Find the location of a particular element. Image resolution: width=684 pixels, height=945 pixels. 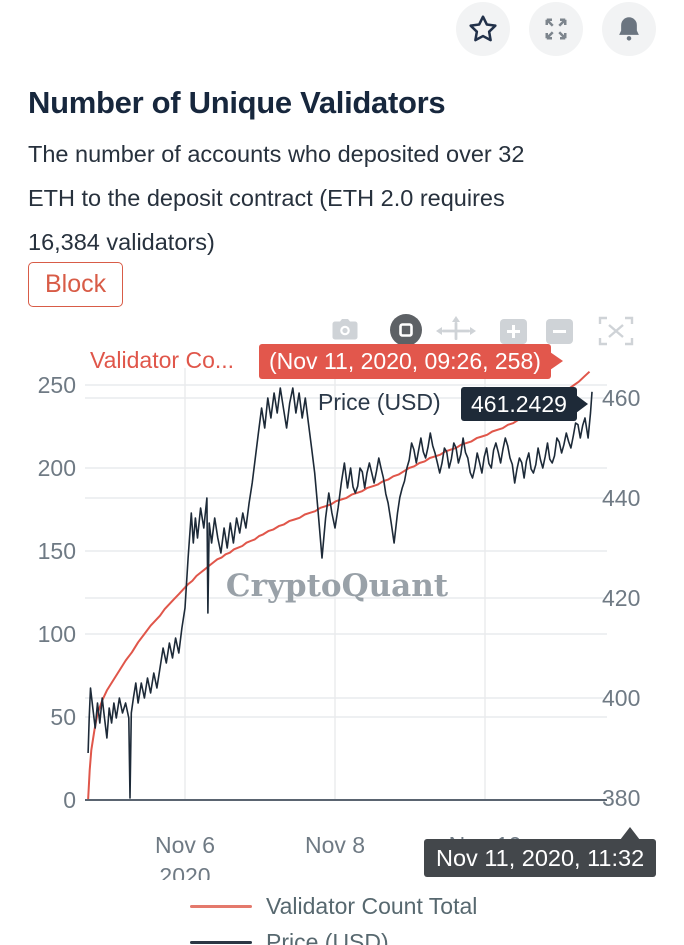

hover-tooltip-price: 461.2429 is located at coordinates (524, 404).